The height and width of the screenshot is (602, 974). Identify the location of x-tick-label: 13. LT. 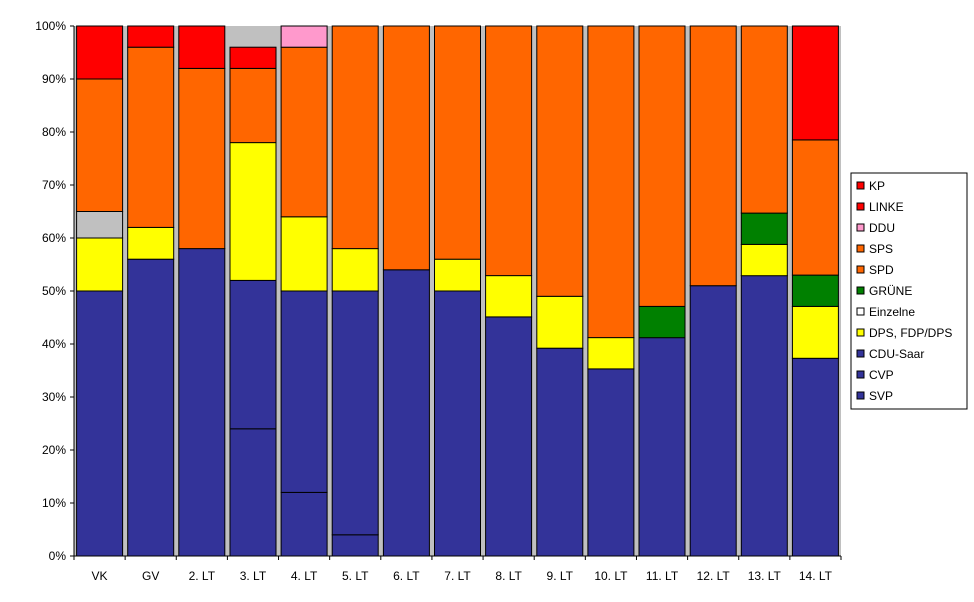
(765, 576).